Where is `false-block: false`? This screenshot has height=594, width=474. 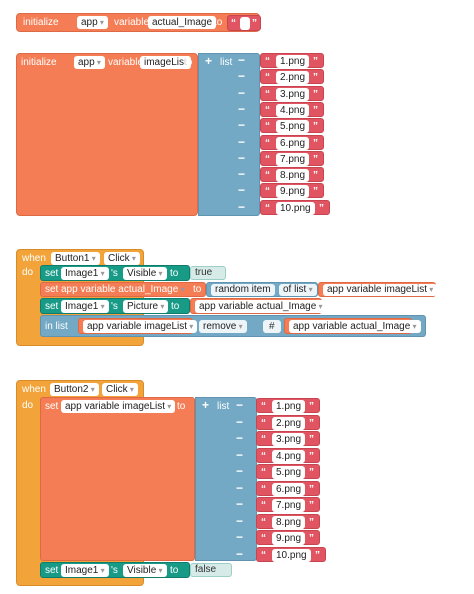
false-block: false is located at coordinates (211, 570).